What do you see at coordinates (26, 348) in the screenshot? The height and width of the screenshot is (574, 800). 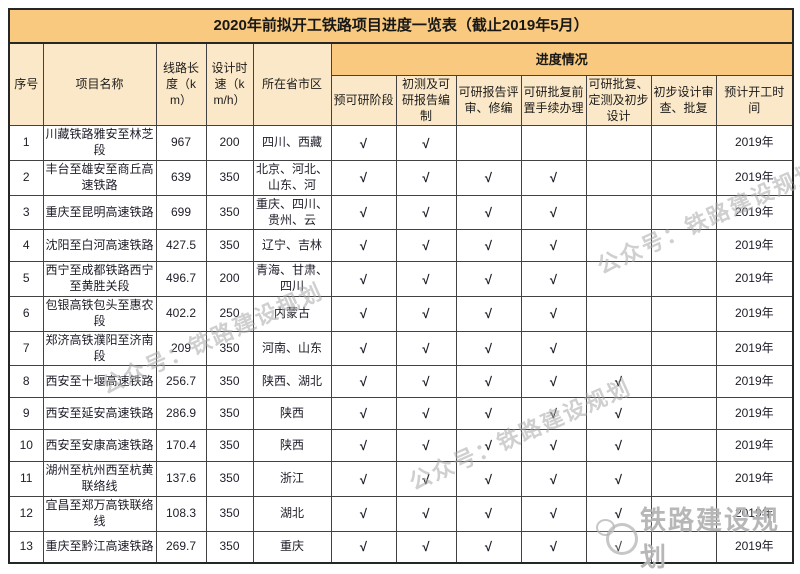 I see `cell-seq: 7` at bounding box center [26, 348].